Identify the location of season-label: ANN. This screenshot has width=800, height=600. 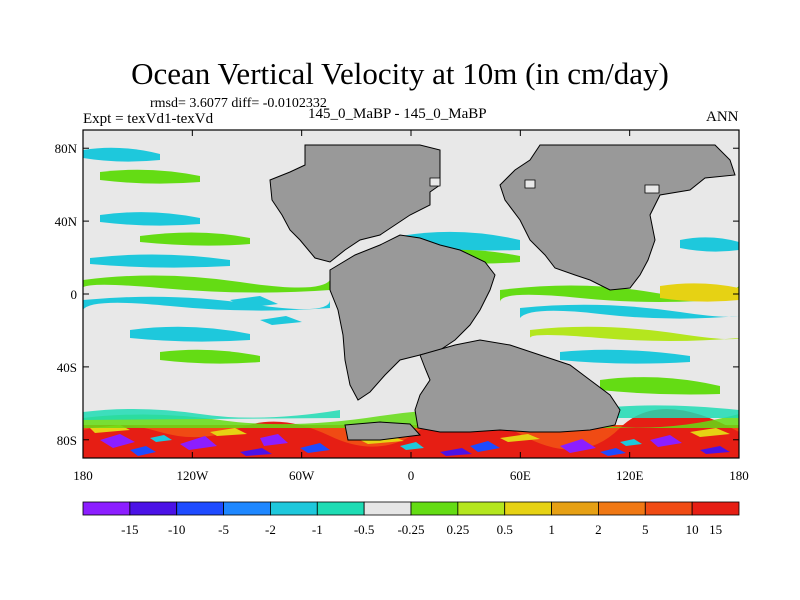
(722, 117).